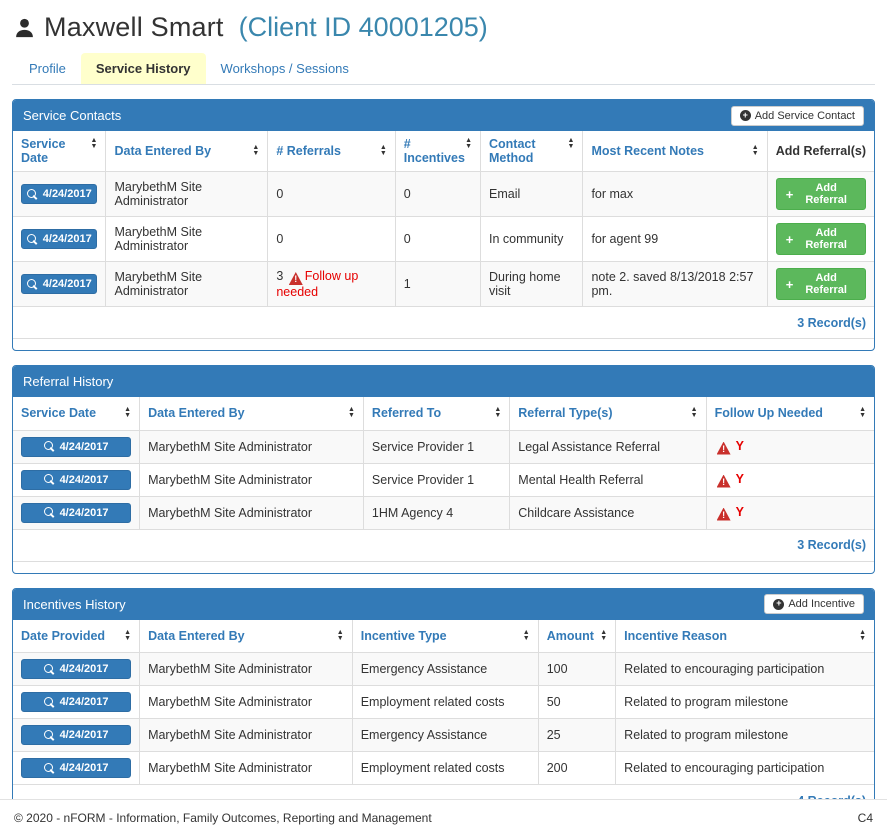 This screenshot has height=836, width=887. Describe the element at coordinates (74, 604) in the screenshot. I see `panel-title: Incentives History` at that location.